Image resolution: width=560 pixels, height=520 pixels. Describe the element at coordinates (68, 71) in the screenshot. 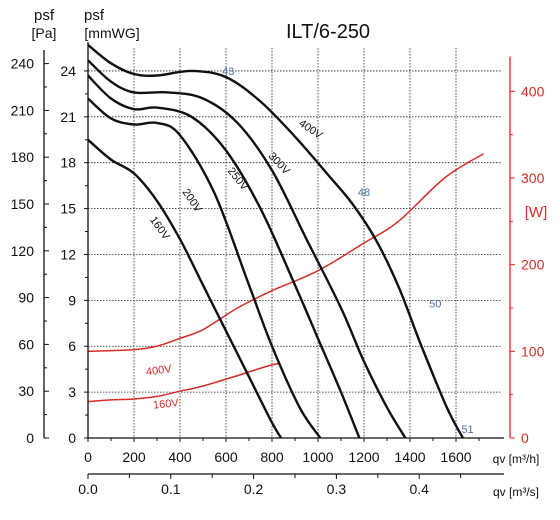

I see `y-mmwg-tick-label: 24` at that location.